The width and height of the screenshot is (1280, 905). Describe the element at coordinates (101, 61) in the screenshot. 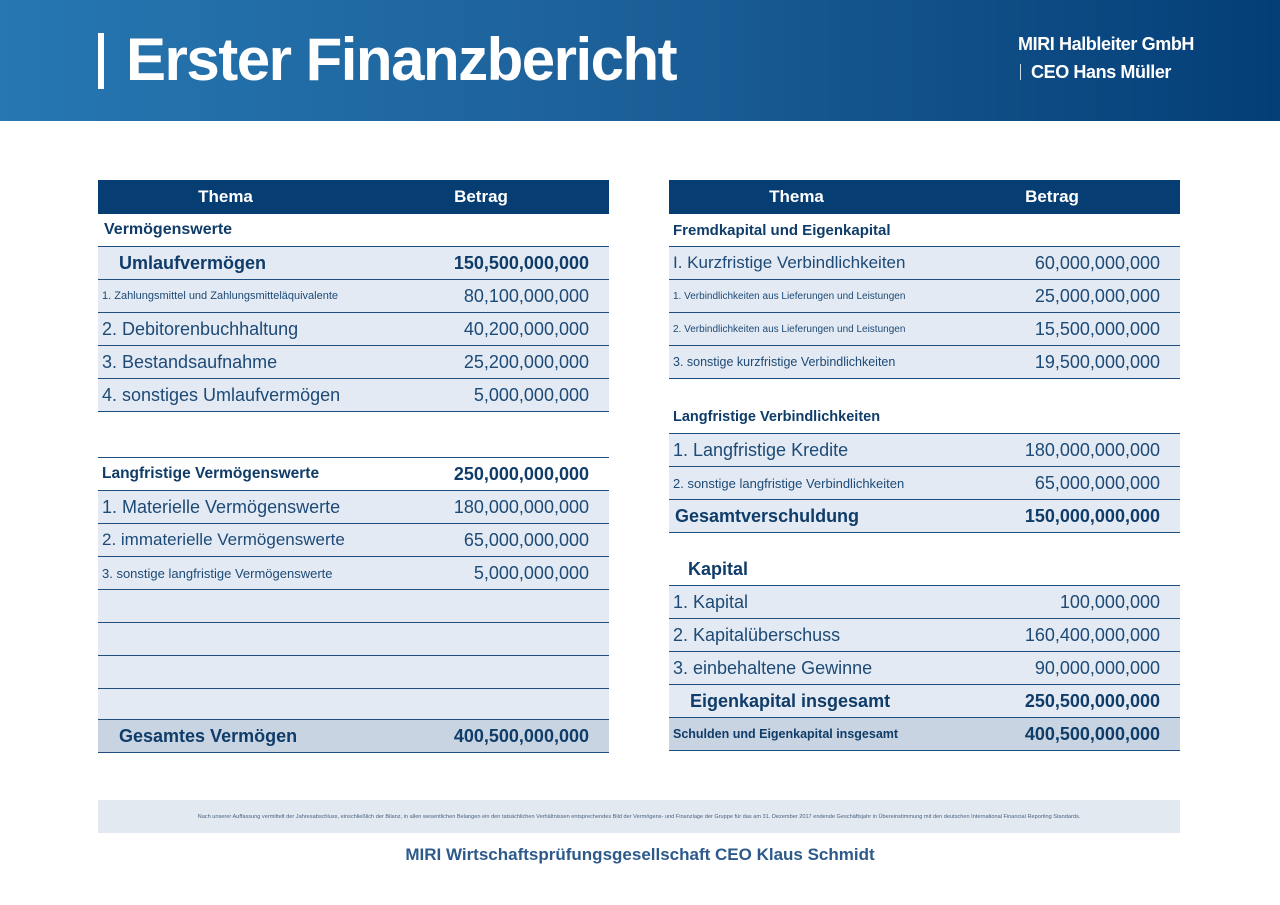

I see `title-accent-bar` at that location.